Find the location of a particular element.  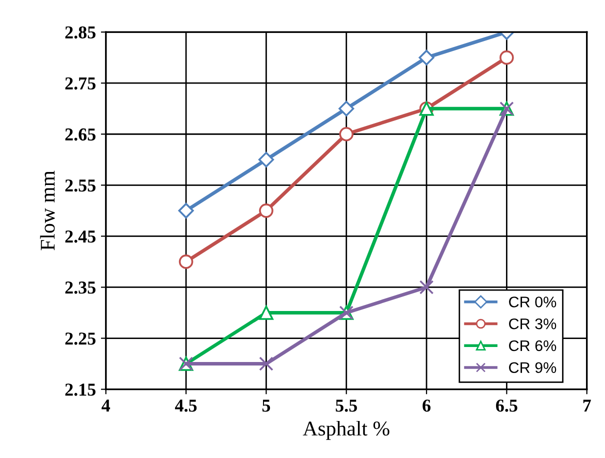

x-tick-label: 5.5 is located at coordinates (346, 406).